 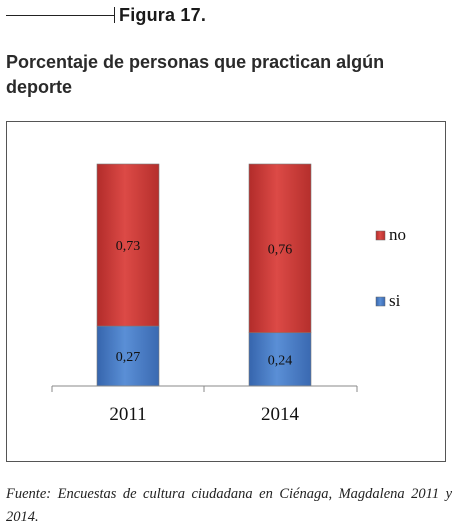 I want to click on data-label-no-2014: 0,76, so click(x=280, y=249).